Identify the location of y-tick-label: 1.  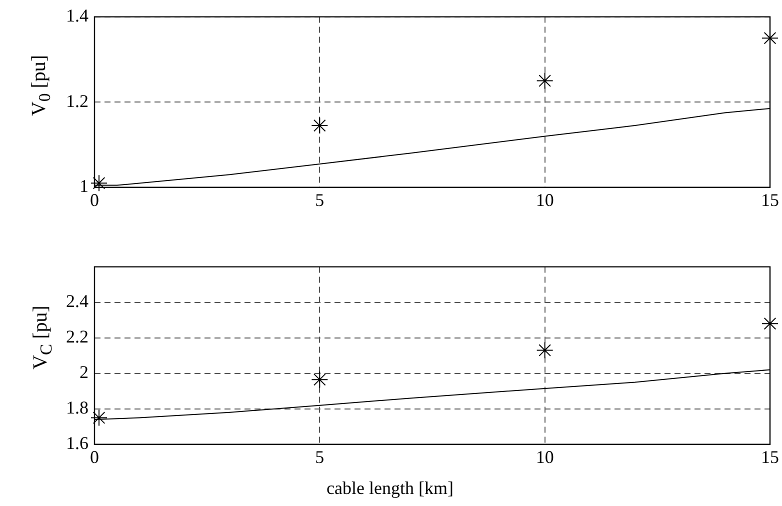
(84, 186).